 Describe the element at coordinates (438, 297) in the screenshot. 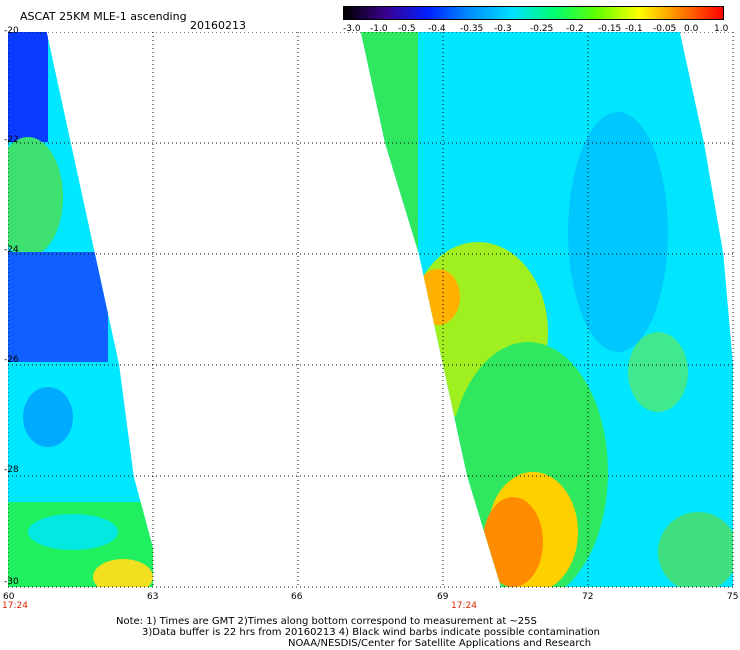

I see `swath-east-orange-spot` at that location.